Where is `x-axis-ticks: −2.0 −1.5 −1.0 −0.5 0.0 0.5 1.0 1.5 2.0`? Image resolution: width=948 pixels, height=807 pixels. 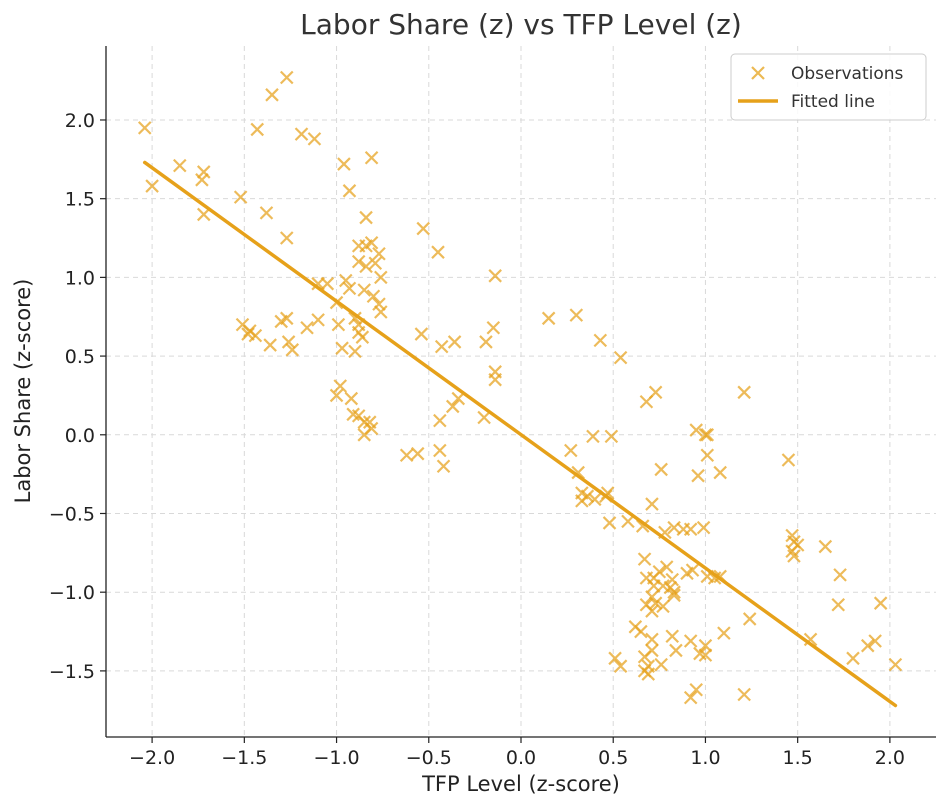
x-axis-ticks: −2.0 −1.5 −1.0 −0.5 0.0 0.5 1.0 1.5 2.0 is located at coordinates (517, 753).